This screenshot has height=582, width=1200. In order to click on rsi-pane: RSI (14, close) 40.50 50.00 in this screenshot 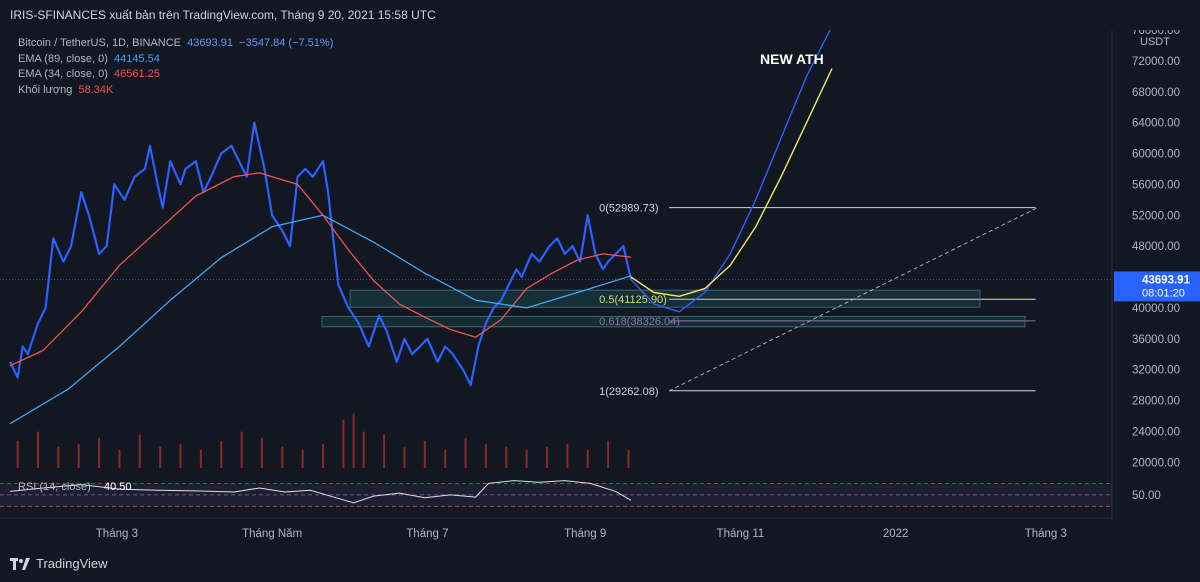, I will do `click(580, 493)`.